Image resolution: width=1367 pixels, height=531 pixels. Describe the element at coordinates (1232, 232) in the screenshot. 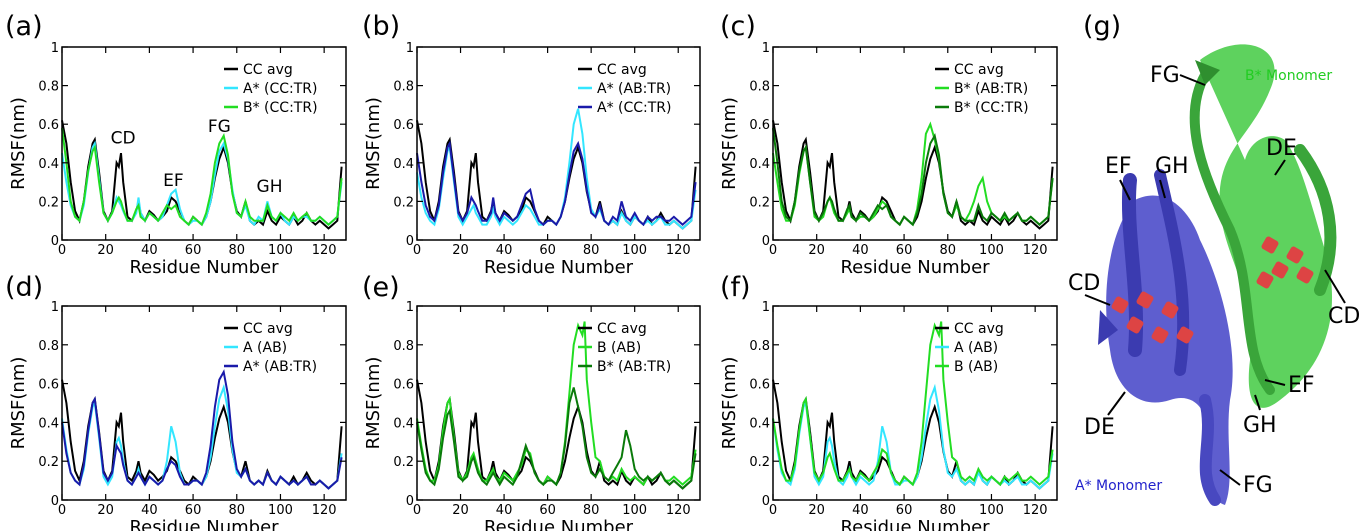

I see `monomer-b-strand` at that location.